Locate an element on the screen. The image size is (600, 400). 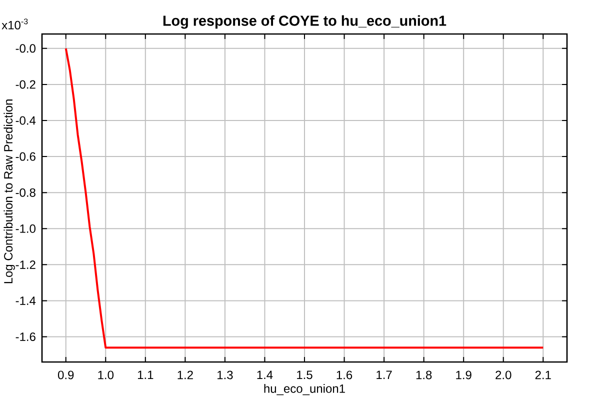
chart-title: Log response of COYE to hu_eco_union1 is located at coordinates (304, 22).